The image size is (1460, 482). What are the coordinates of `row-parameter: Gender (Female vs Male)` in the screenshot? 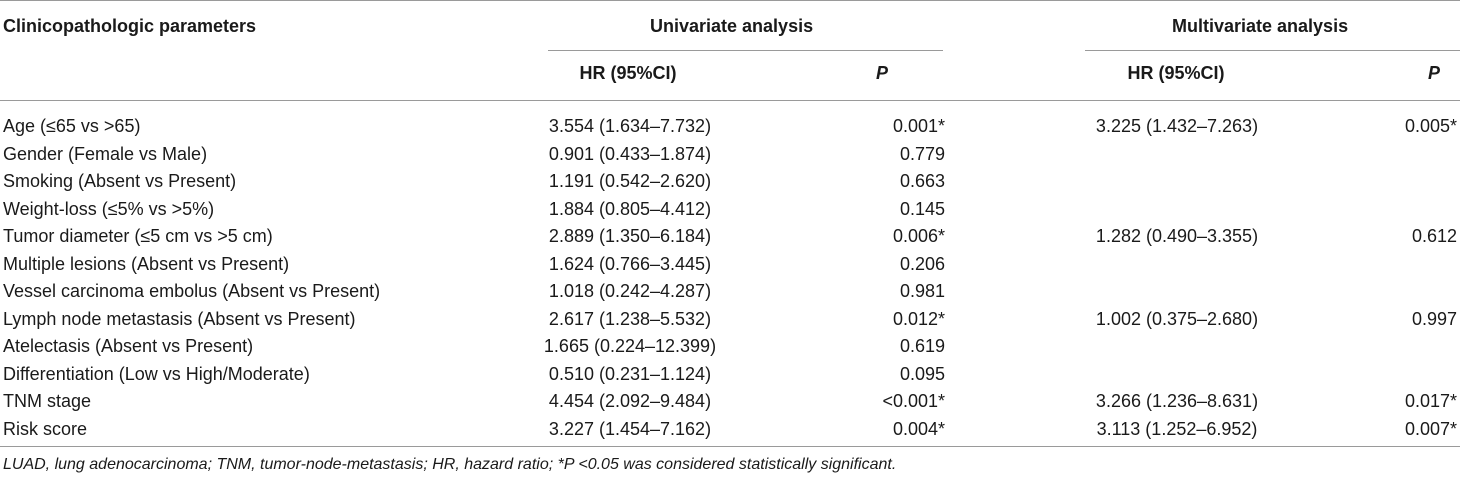 It's located at (105, 154).